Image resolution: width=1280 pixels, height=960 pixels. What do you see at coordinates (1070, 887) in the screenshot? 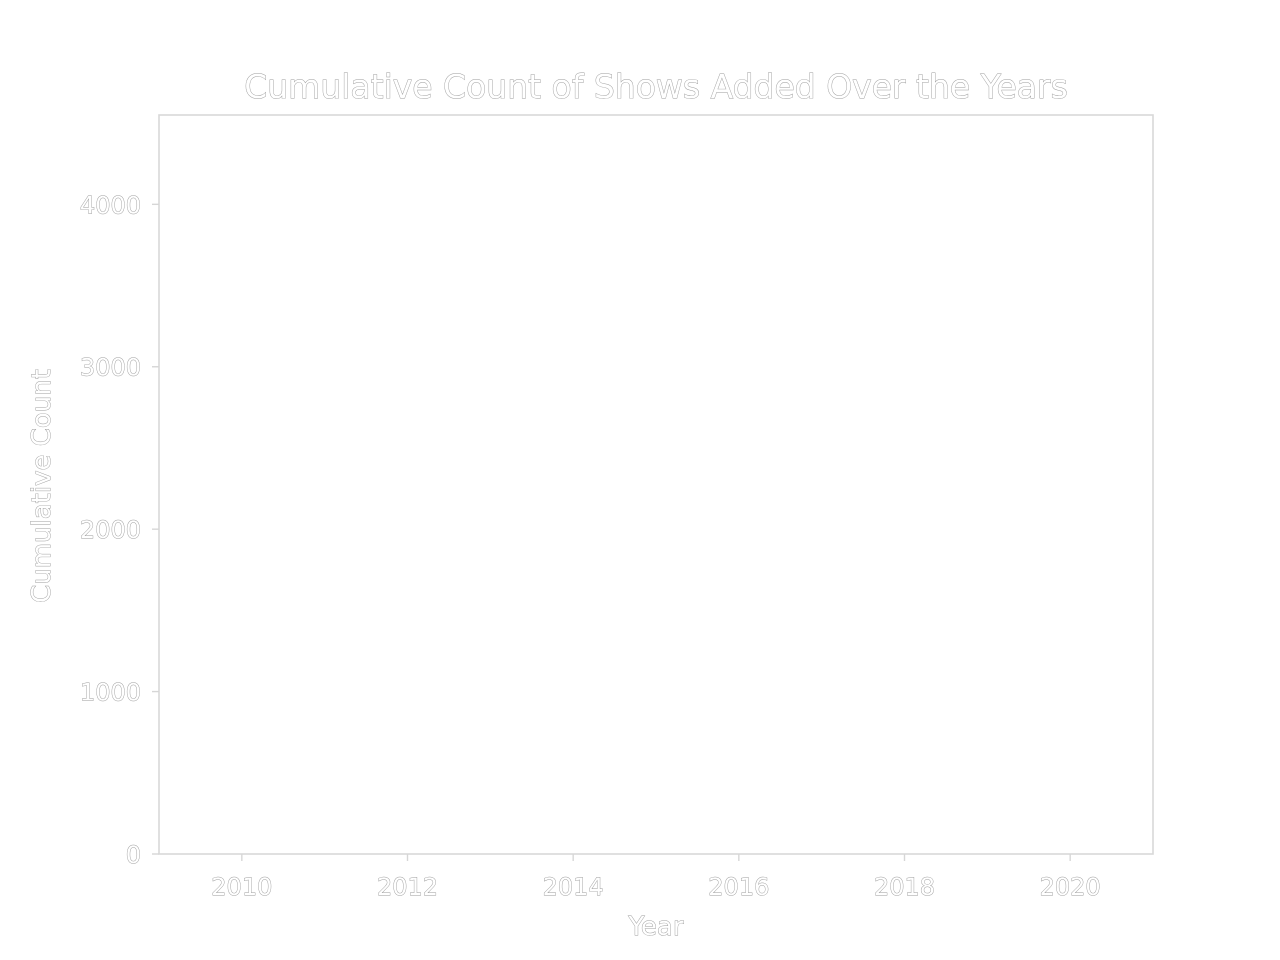
I see `x-tick-label: 2020` at bounding box center [1070, 887].